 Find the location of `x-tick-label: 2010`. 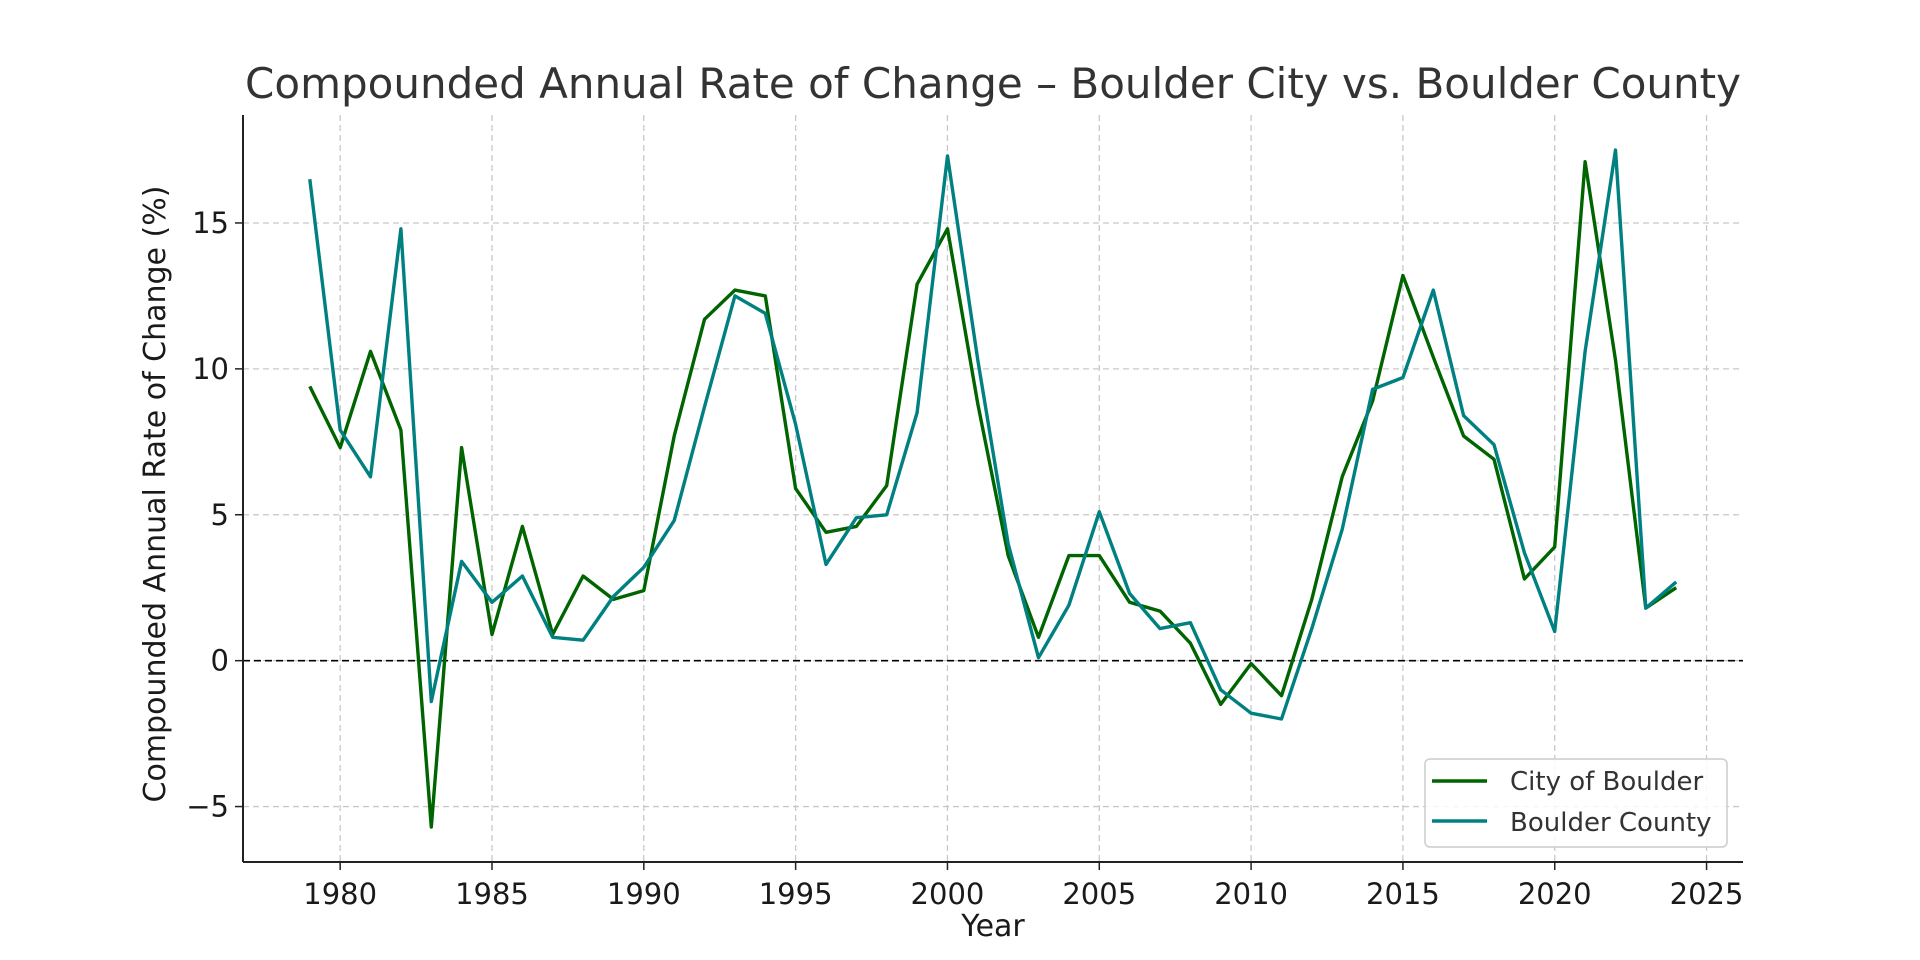

x-tick-label: 2010 is located at coordinates (1251, 894).